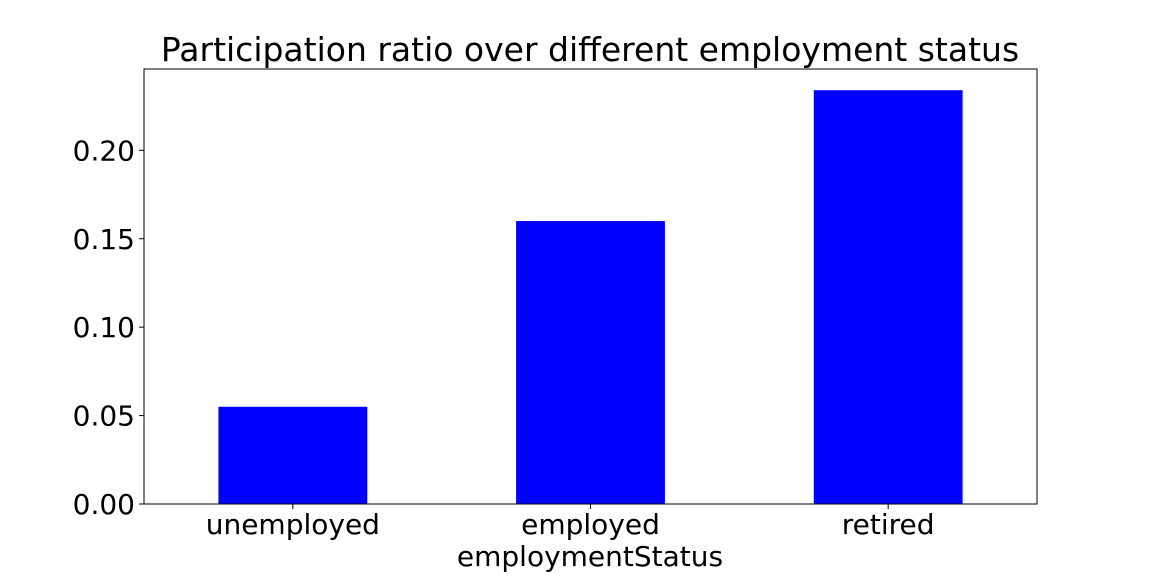  Describe the element at coordinates (104, 239) in the screenshot. I see `y-tick-label: 0.15` at that location.